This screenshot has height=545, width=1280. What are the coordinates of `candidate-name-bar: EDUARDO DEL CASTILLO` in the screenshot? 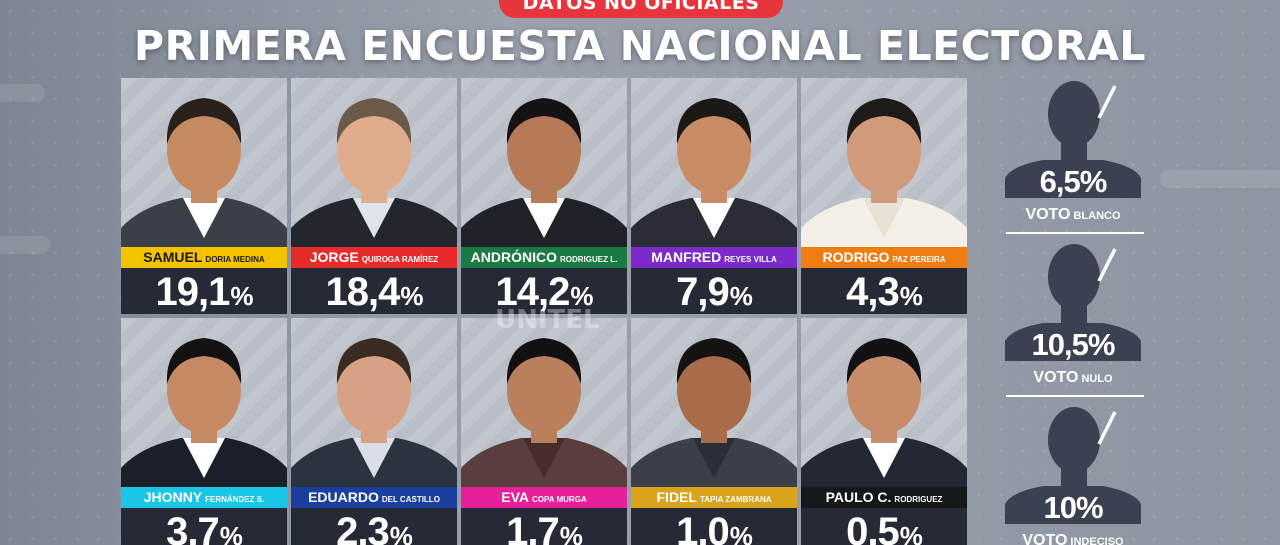 It's located at (374, 497).